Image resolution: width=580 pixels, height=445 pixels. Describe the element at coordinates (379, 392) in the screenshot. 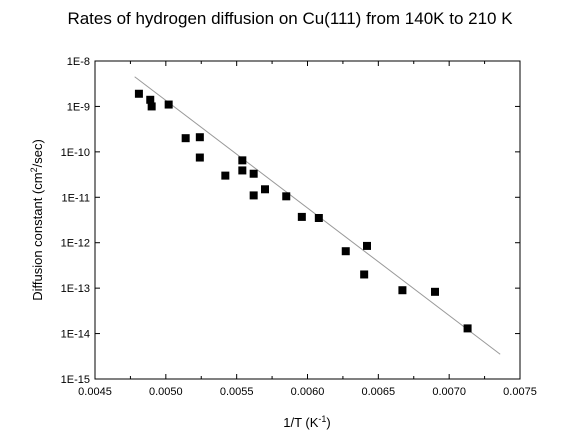

I see `x-tick-label: 0.0065` at that location.